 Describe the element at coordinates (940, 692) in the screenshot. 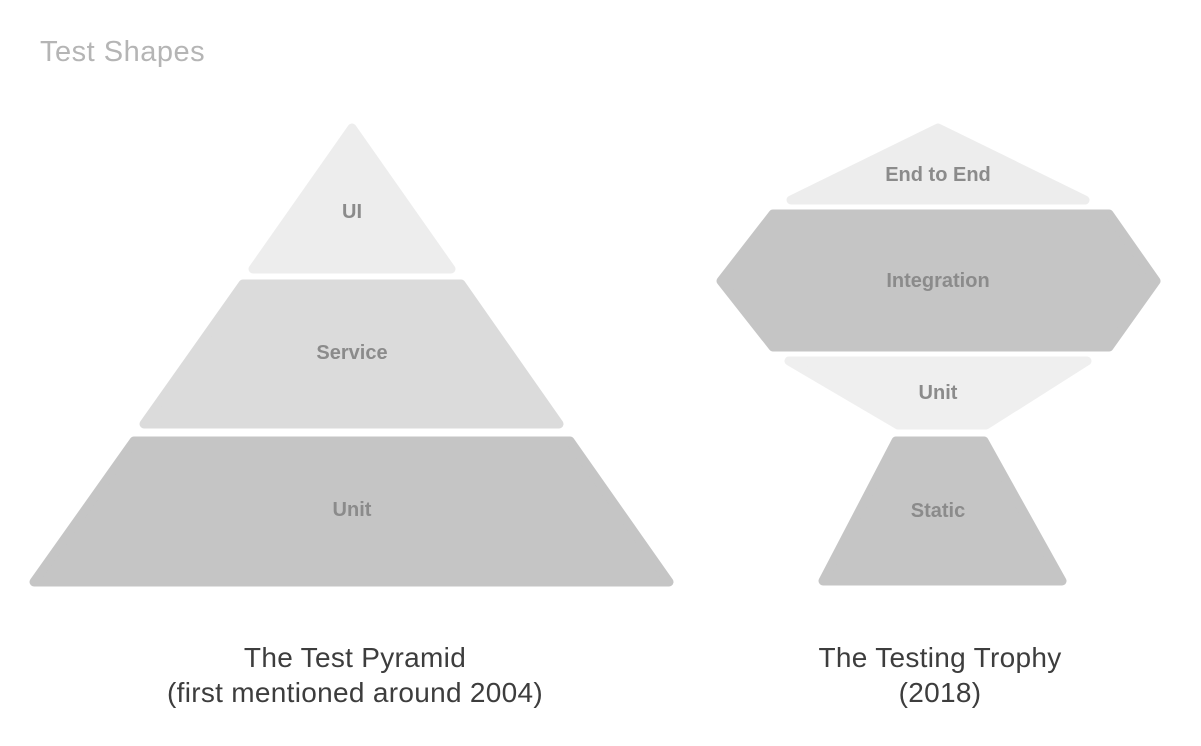

I see `trophy-caption-line2: (2018)` at that location.